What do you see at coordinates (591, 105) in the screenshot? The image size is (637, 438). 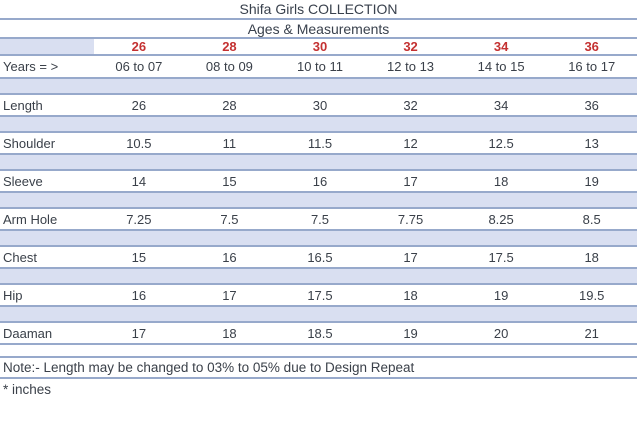 I see `cell-value: 36` at bounding box center [591, 105].